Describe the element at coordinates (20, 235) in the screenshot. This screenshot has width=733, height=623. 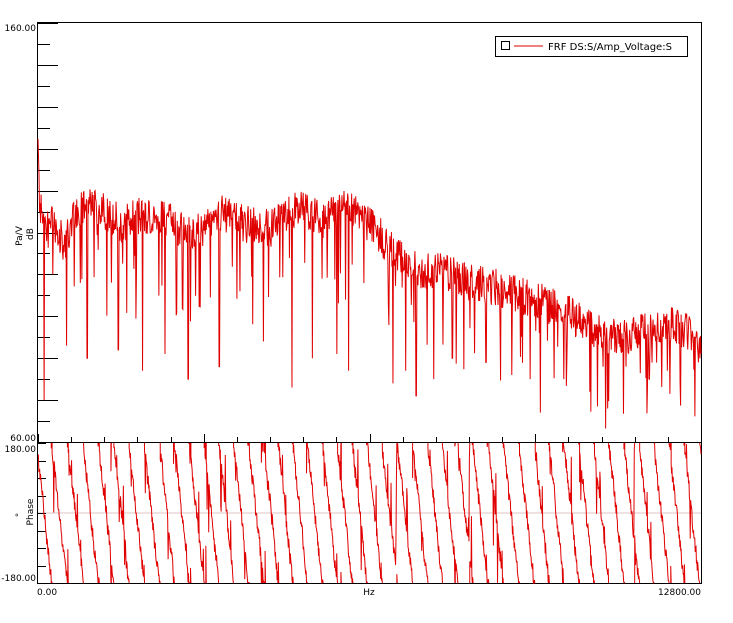
I see `magnitude-y-unit-label: Pa/V` at that location.